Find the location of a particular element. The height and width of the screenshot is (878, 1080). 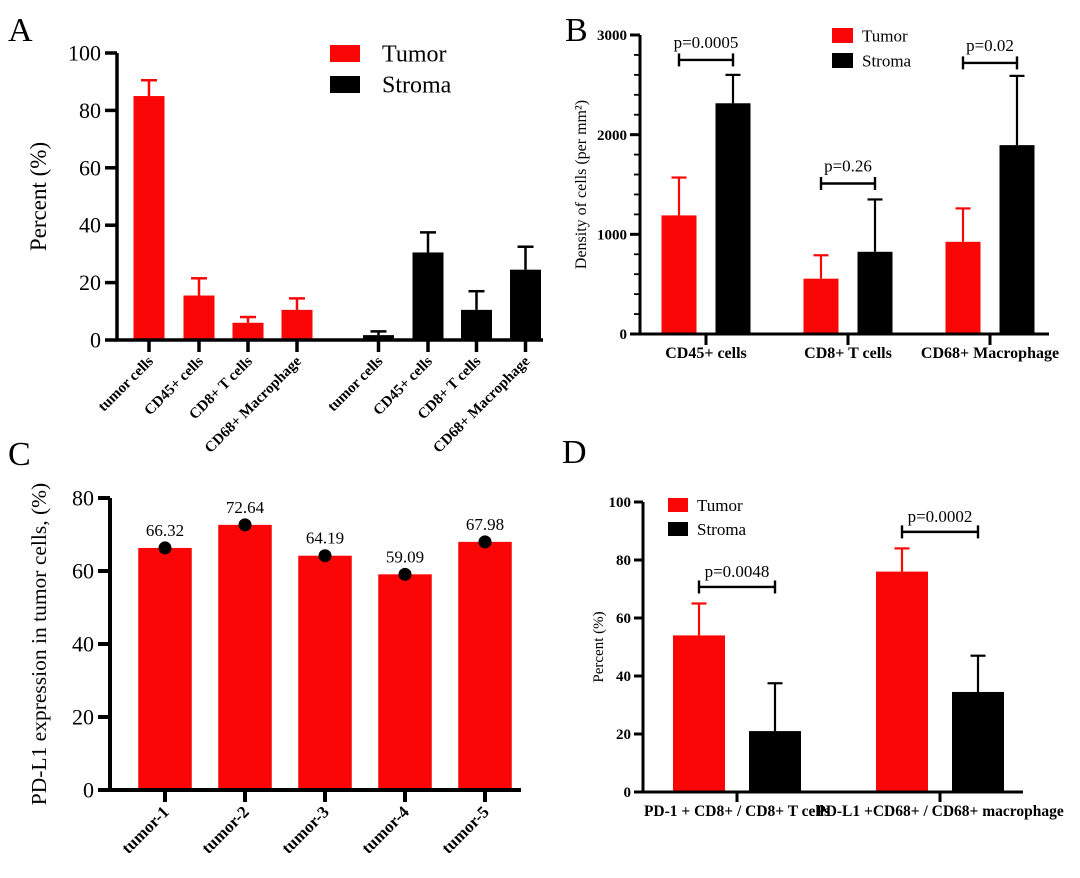

value-label: 67.98 is located at coordinates (485, 524).